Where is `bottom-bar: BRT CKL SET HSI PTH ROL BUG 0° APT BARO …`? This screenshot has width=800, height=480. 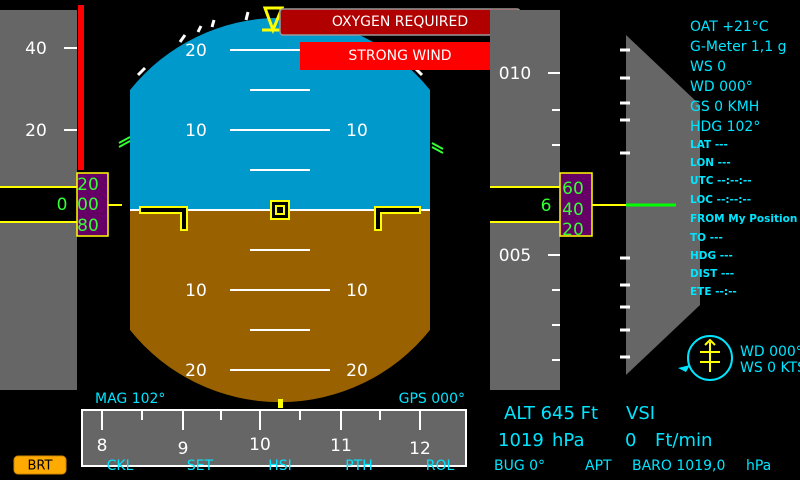
bottom-bar: BRT CKL SET HSI PTH ROL BUG 0° APT BARO … is located at coordinates (392, 465).